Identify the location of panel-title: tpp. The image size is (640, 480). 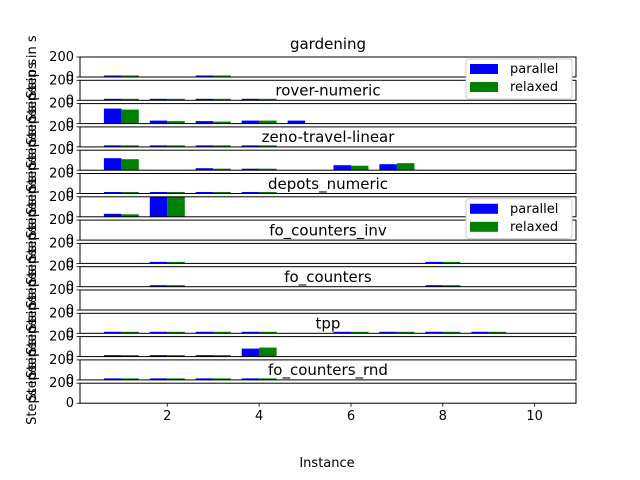
(328, 324).